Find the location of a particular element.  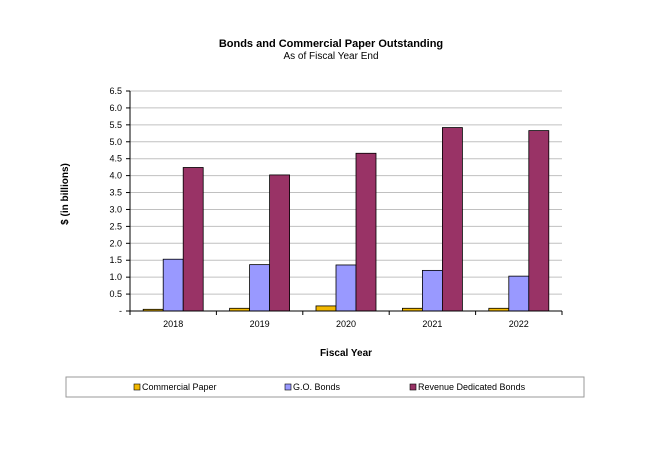

x-axis-title: Fiscal Year is located at coordinates (346, 353).